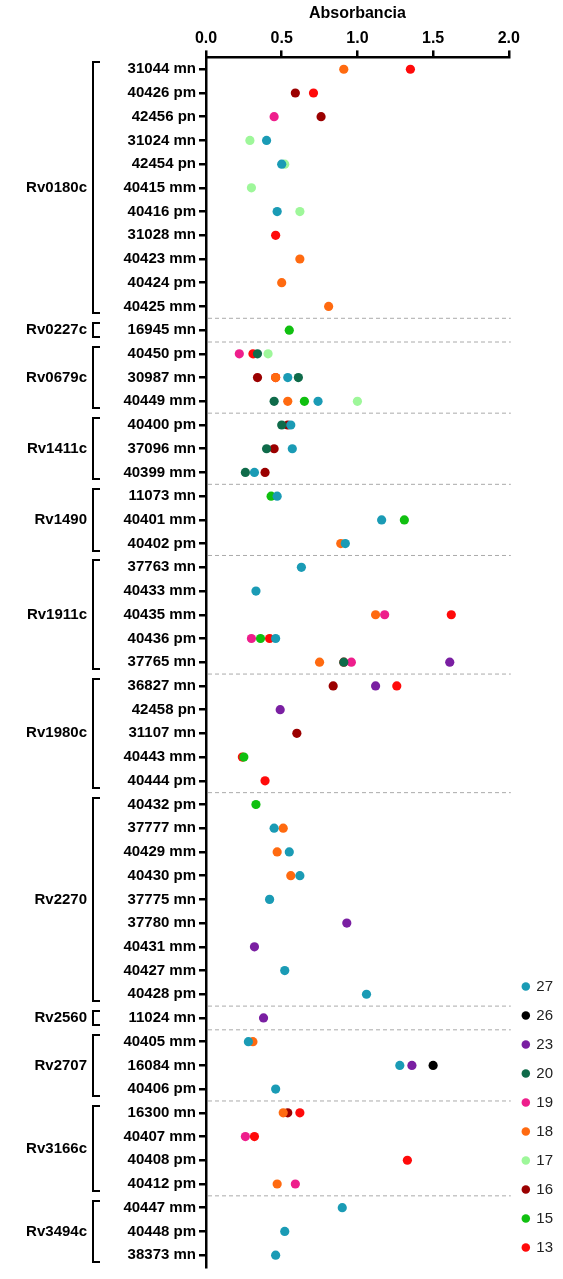 The image size is (563, 1279). Describe the element at coordinates (161, 1064) in the screenshot. I see `y-tick-label: 16084 mn` at that location.